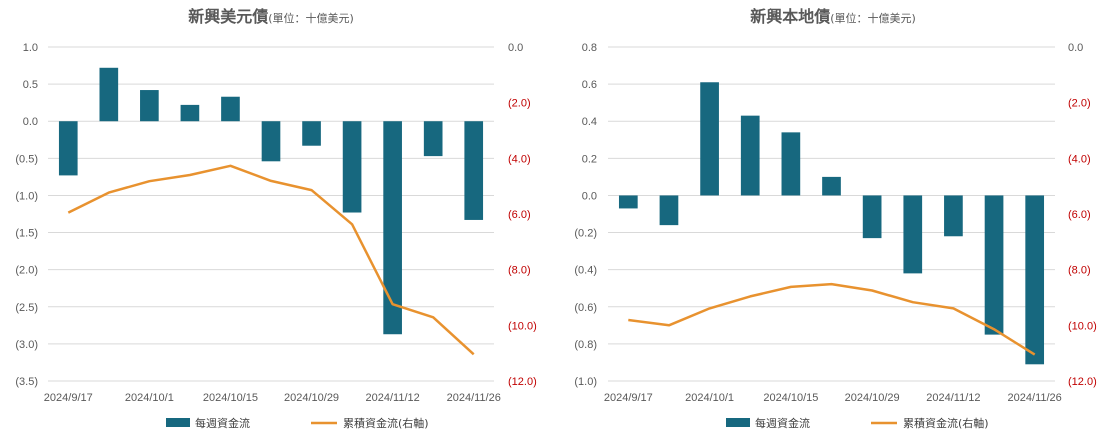 The width and height of the screenshot is (1101, 444). What do you see at coordinates (589, 85) in the screenshot?
I see `left-axis-tick-label: 0.6` at bounding box center [589, 85].